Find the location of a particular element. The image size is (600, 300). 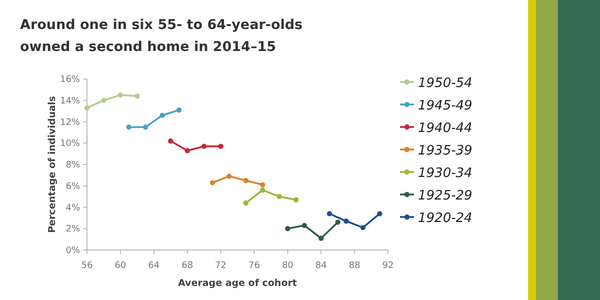

x-tick-label: 92 is located at coordinates (388, 266).